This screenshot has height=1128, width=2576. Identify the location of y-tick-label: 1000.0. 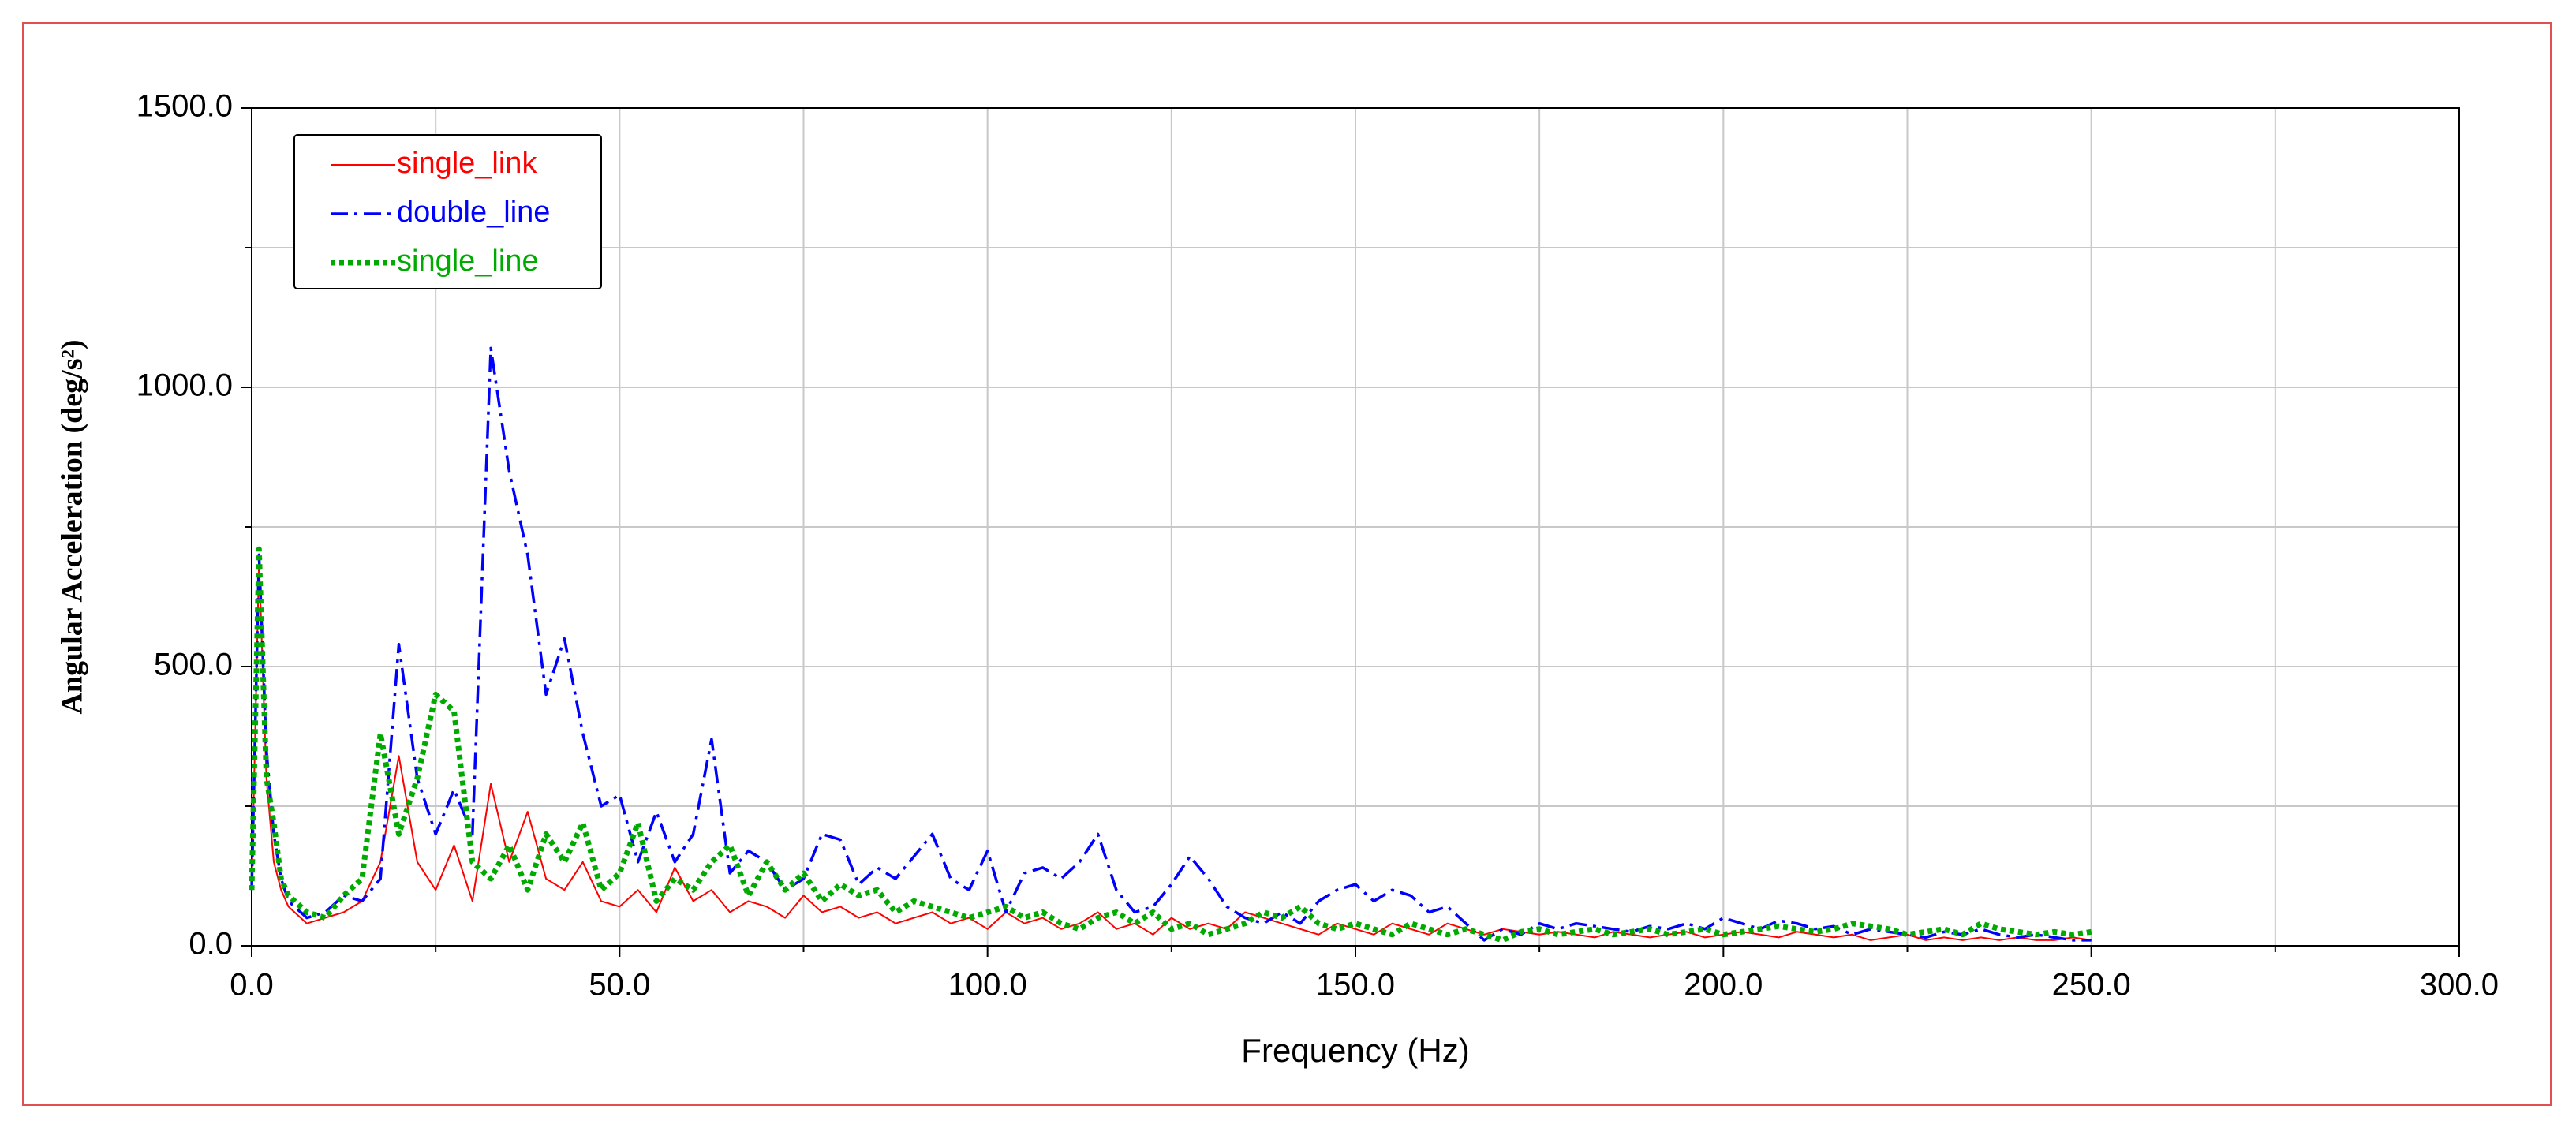
(184, 385).